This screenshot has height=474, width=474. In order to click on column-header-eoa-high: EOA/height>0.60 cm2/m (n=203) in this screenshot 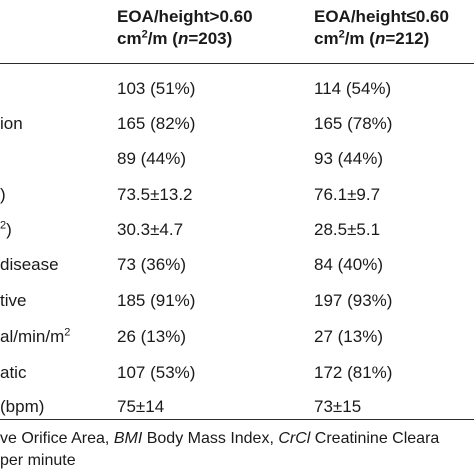, I will do `click(185, 28)`.